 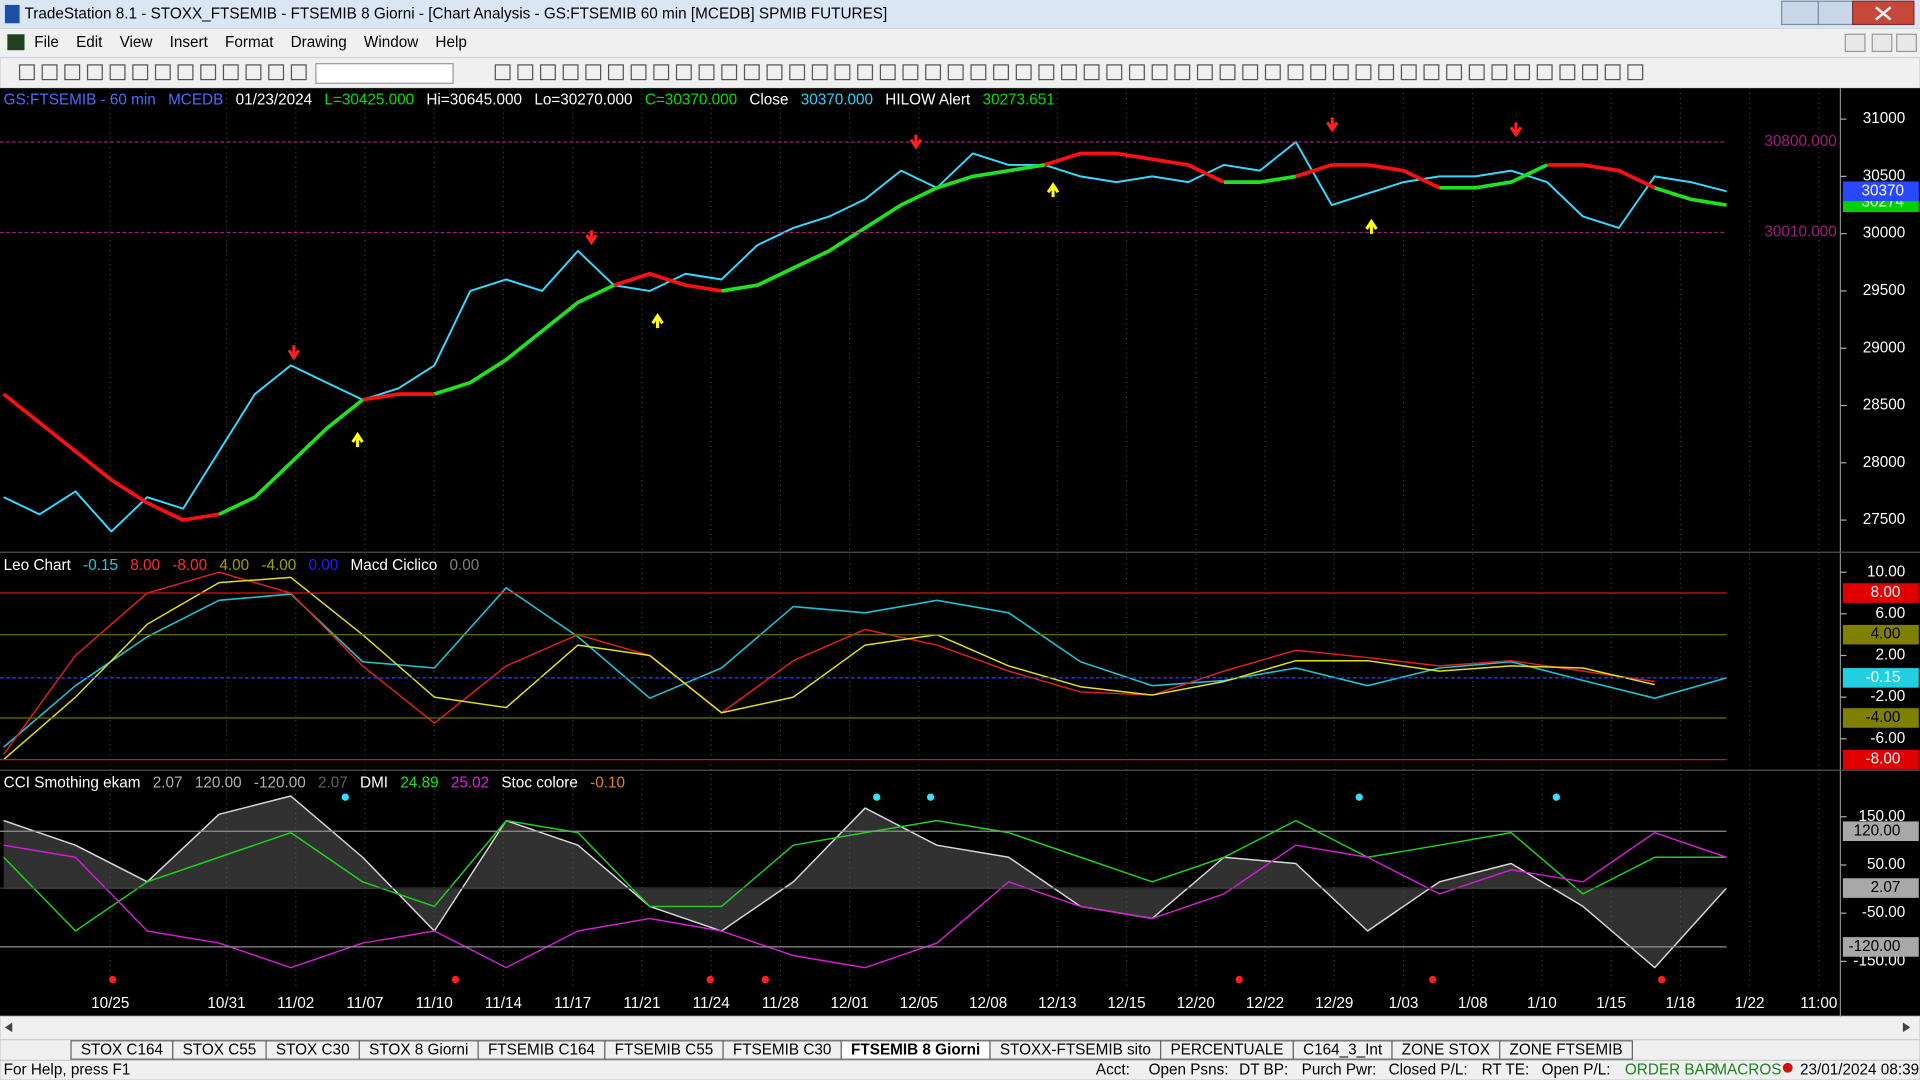 What do you see at coordinates (960, 43) in the screenshot?
I see `menu-bar` at bounding box center [960, 43].